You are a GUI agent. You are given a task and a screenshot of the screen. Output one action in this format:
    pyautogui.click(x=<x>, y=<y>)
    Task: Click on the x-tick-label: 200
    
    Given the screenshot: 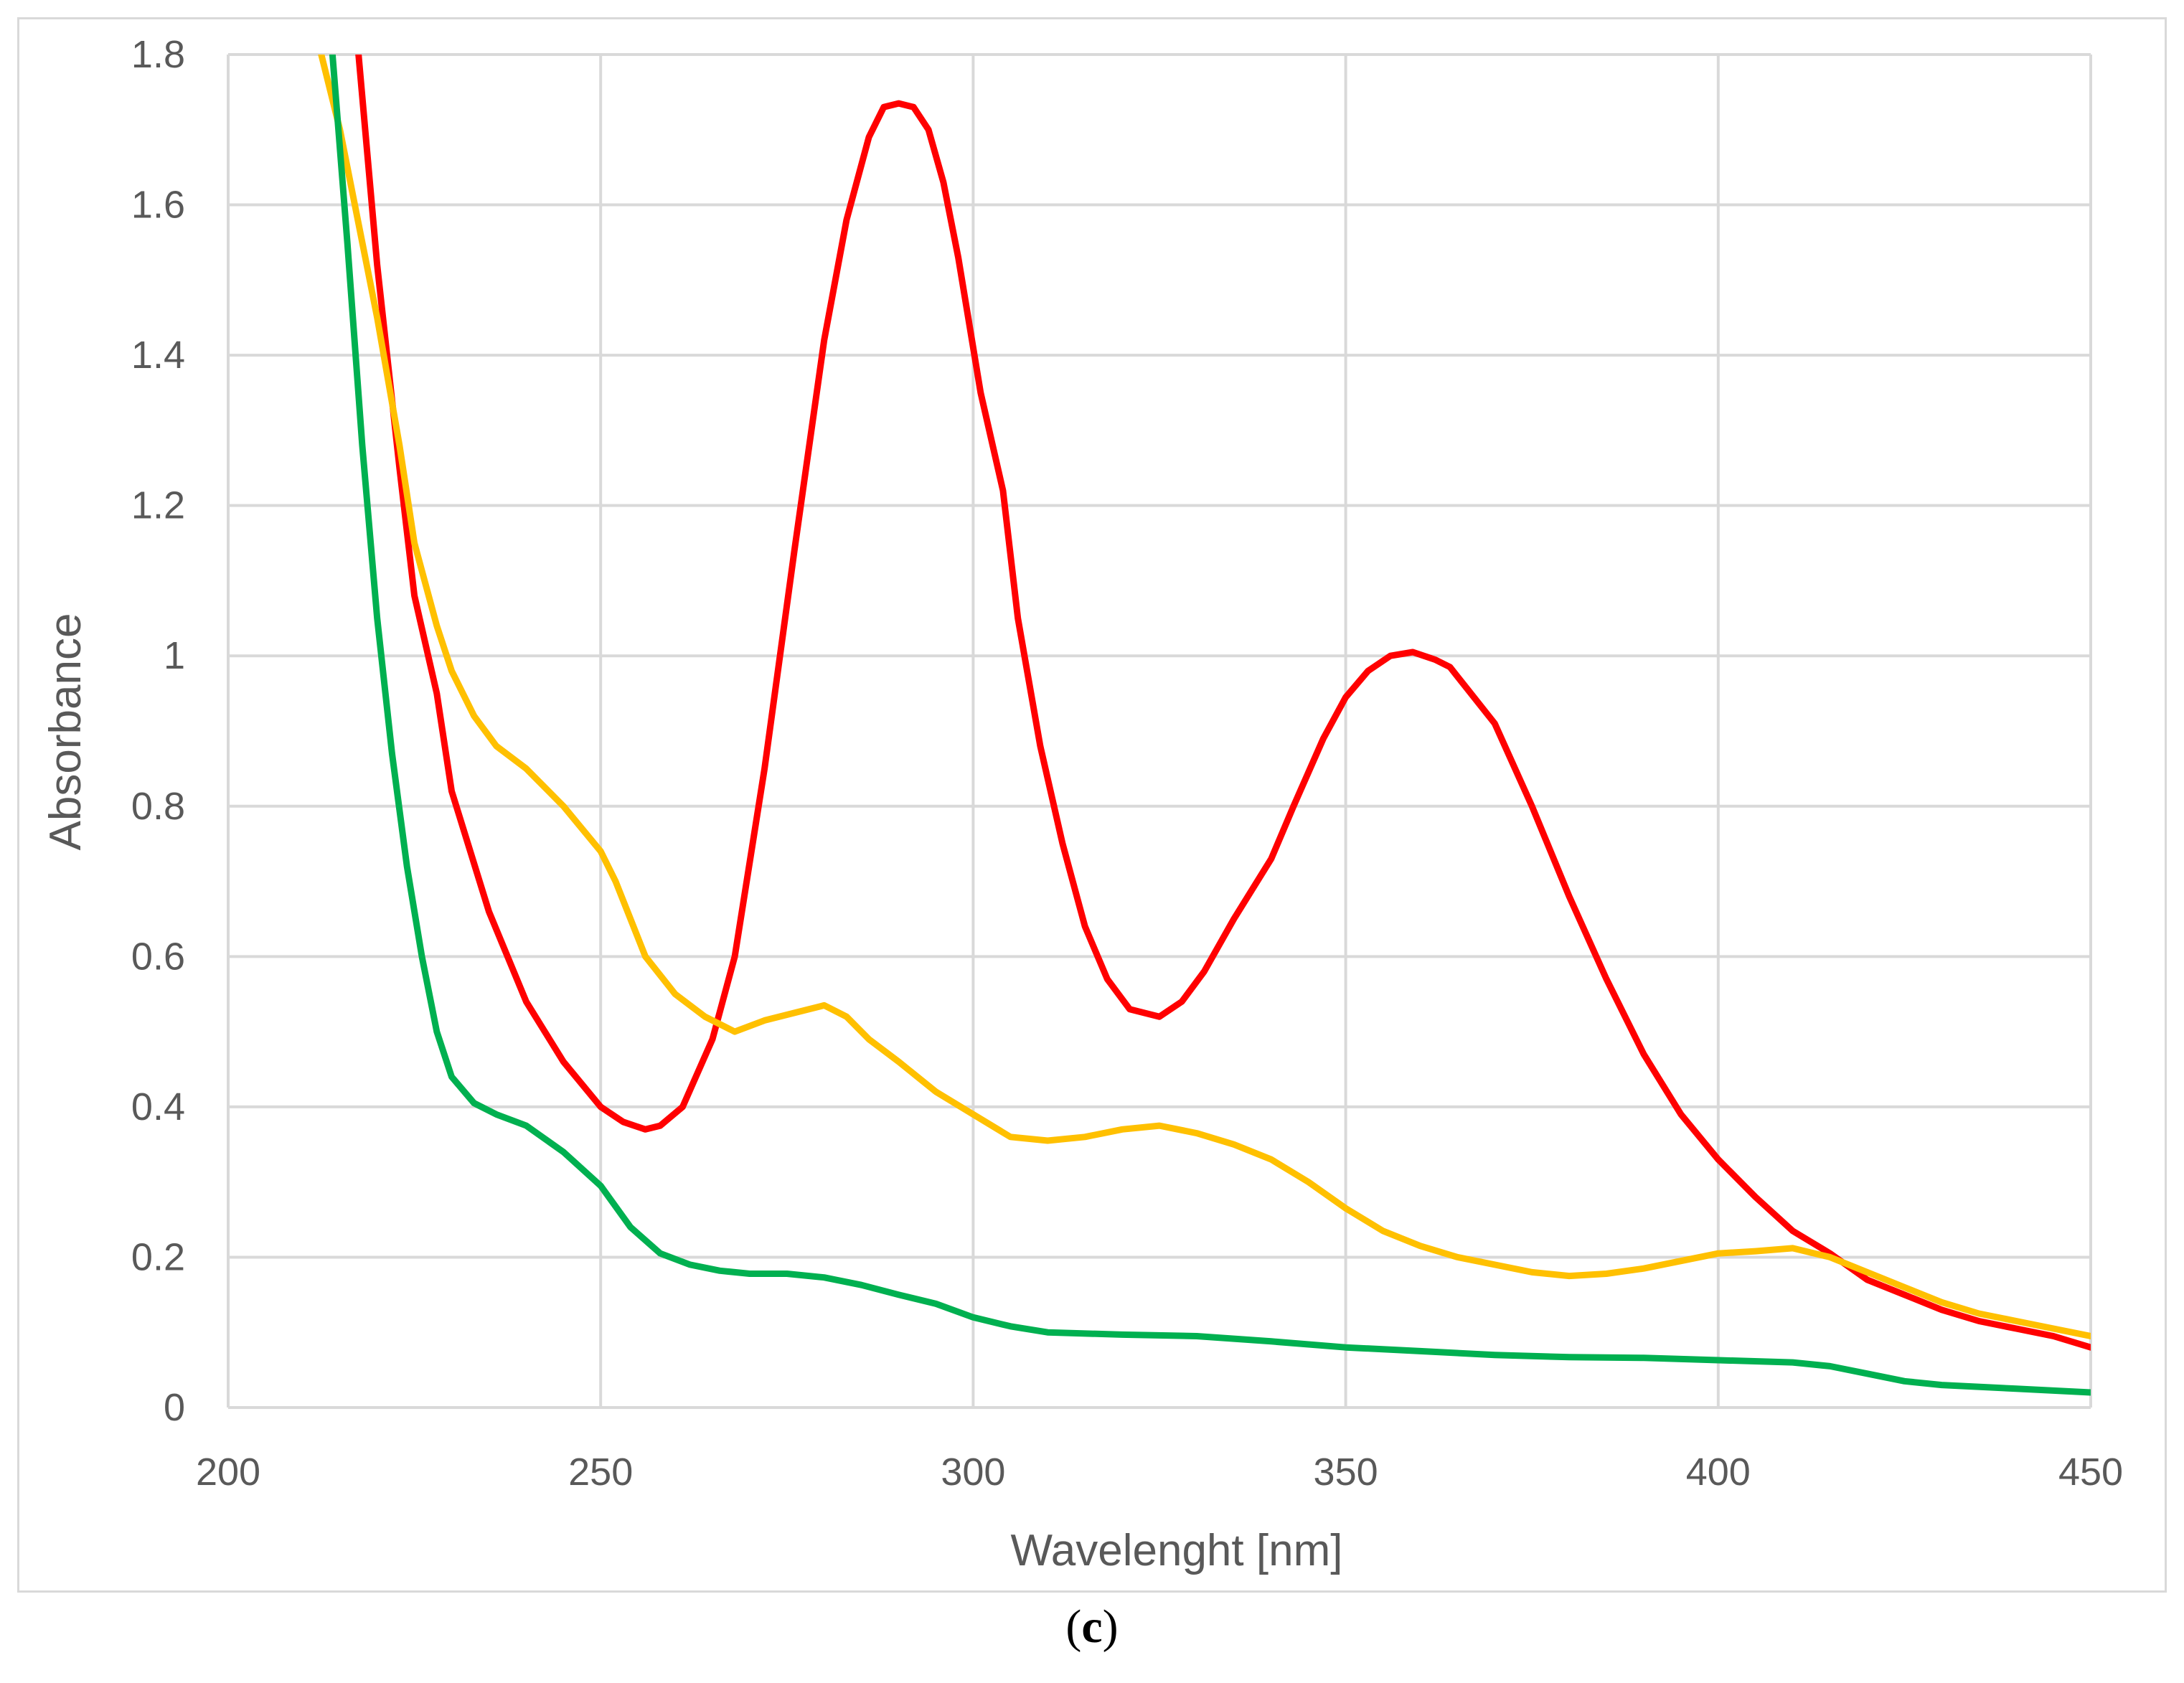 What is the action you would take?
    pyautogui.click(x=228, y=1472)
    